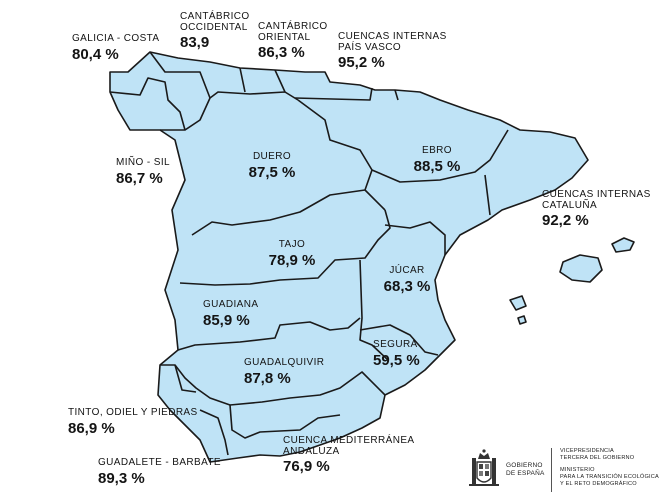  What do you see at coordinates (133, 412) in the screenshot?
I see `basin-name: TINTO, ODIEL Y PIEDRAS` at bounding box center [133, 412].